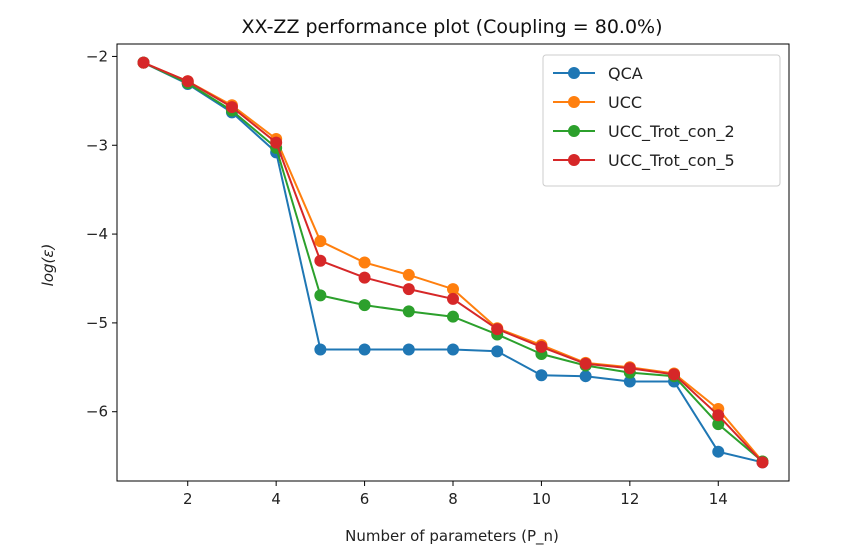 This screenshot has width=862, height=558. What do you see at coordinates (718, 499) in the screenshot?
I see `x-tick-label: 14` at bounding box center [718, 499].